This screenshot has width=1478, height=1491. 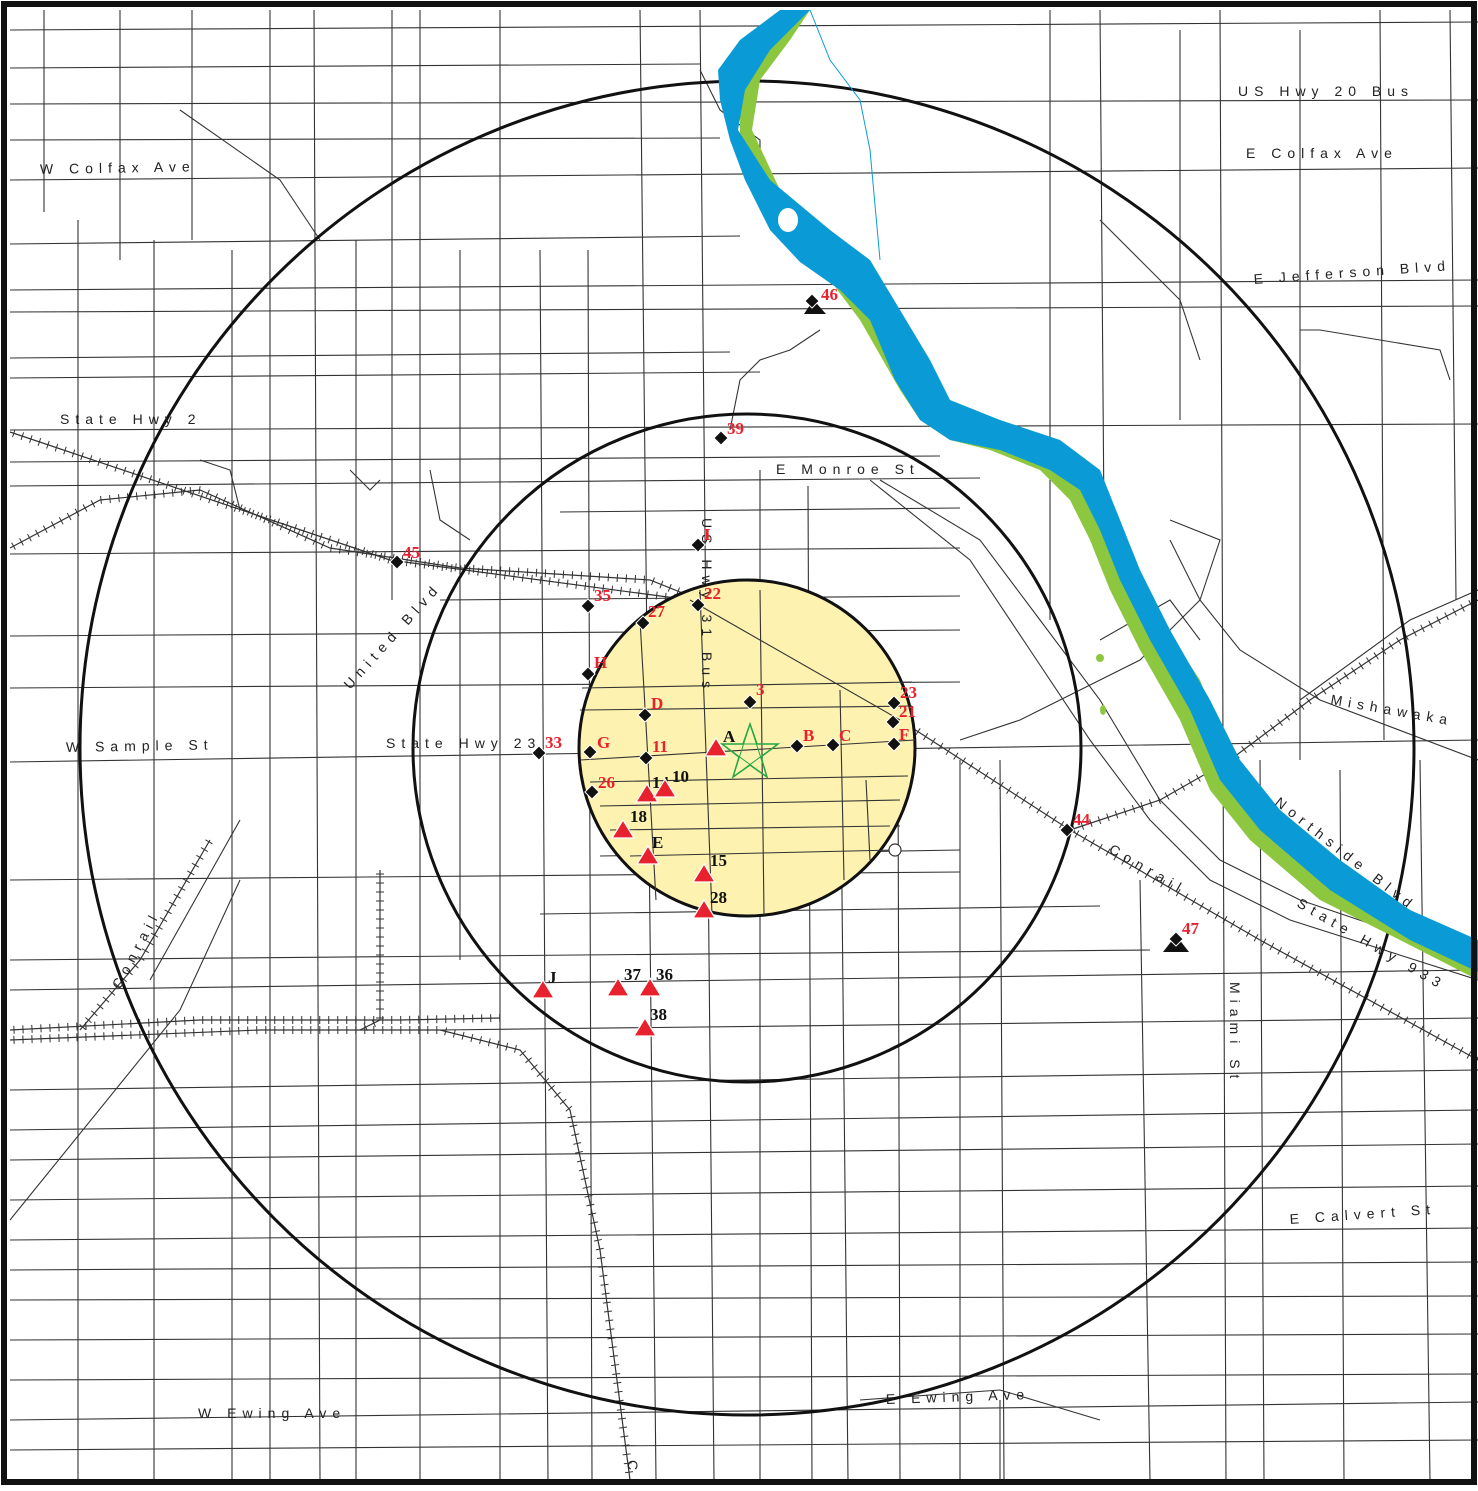 What do you see at coordinates (718, 897) in the screenshot?
I see `triangle-label: 28` at bounding box center [718, 897].